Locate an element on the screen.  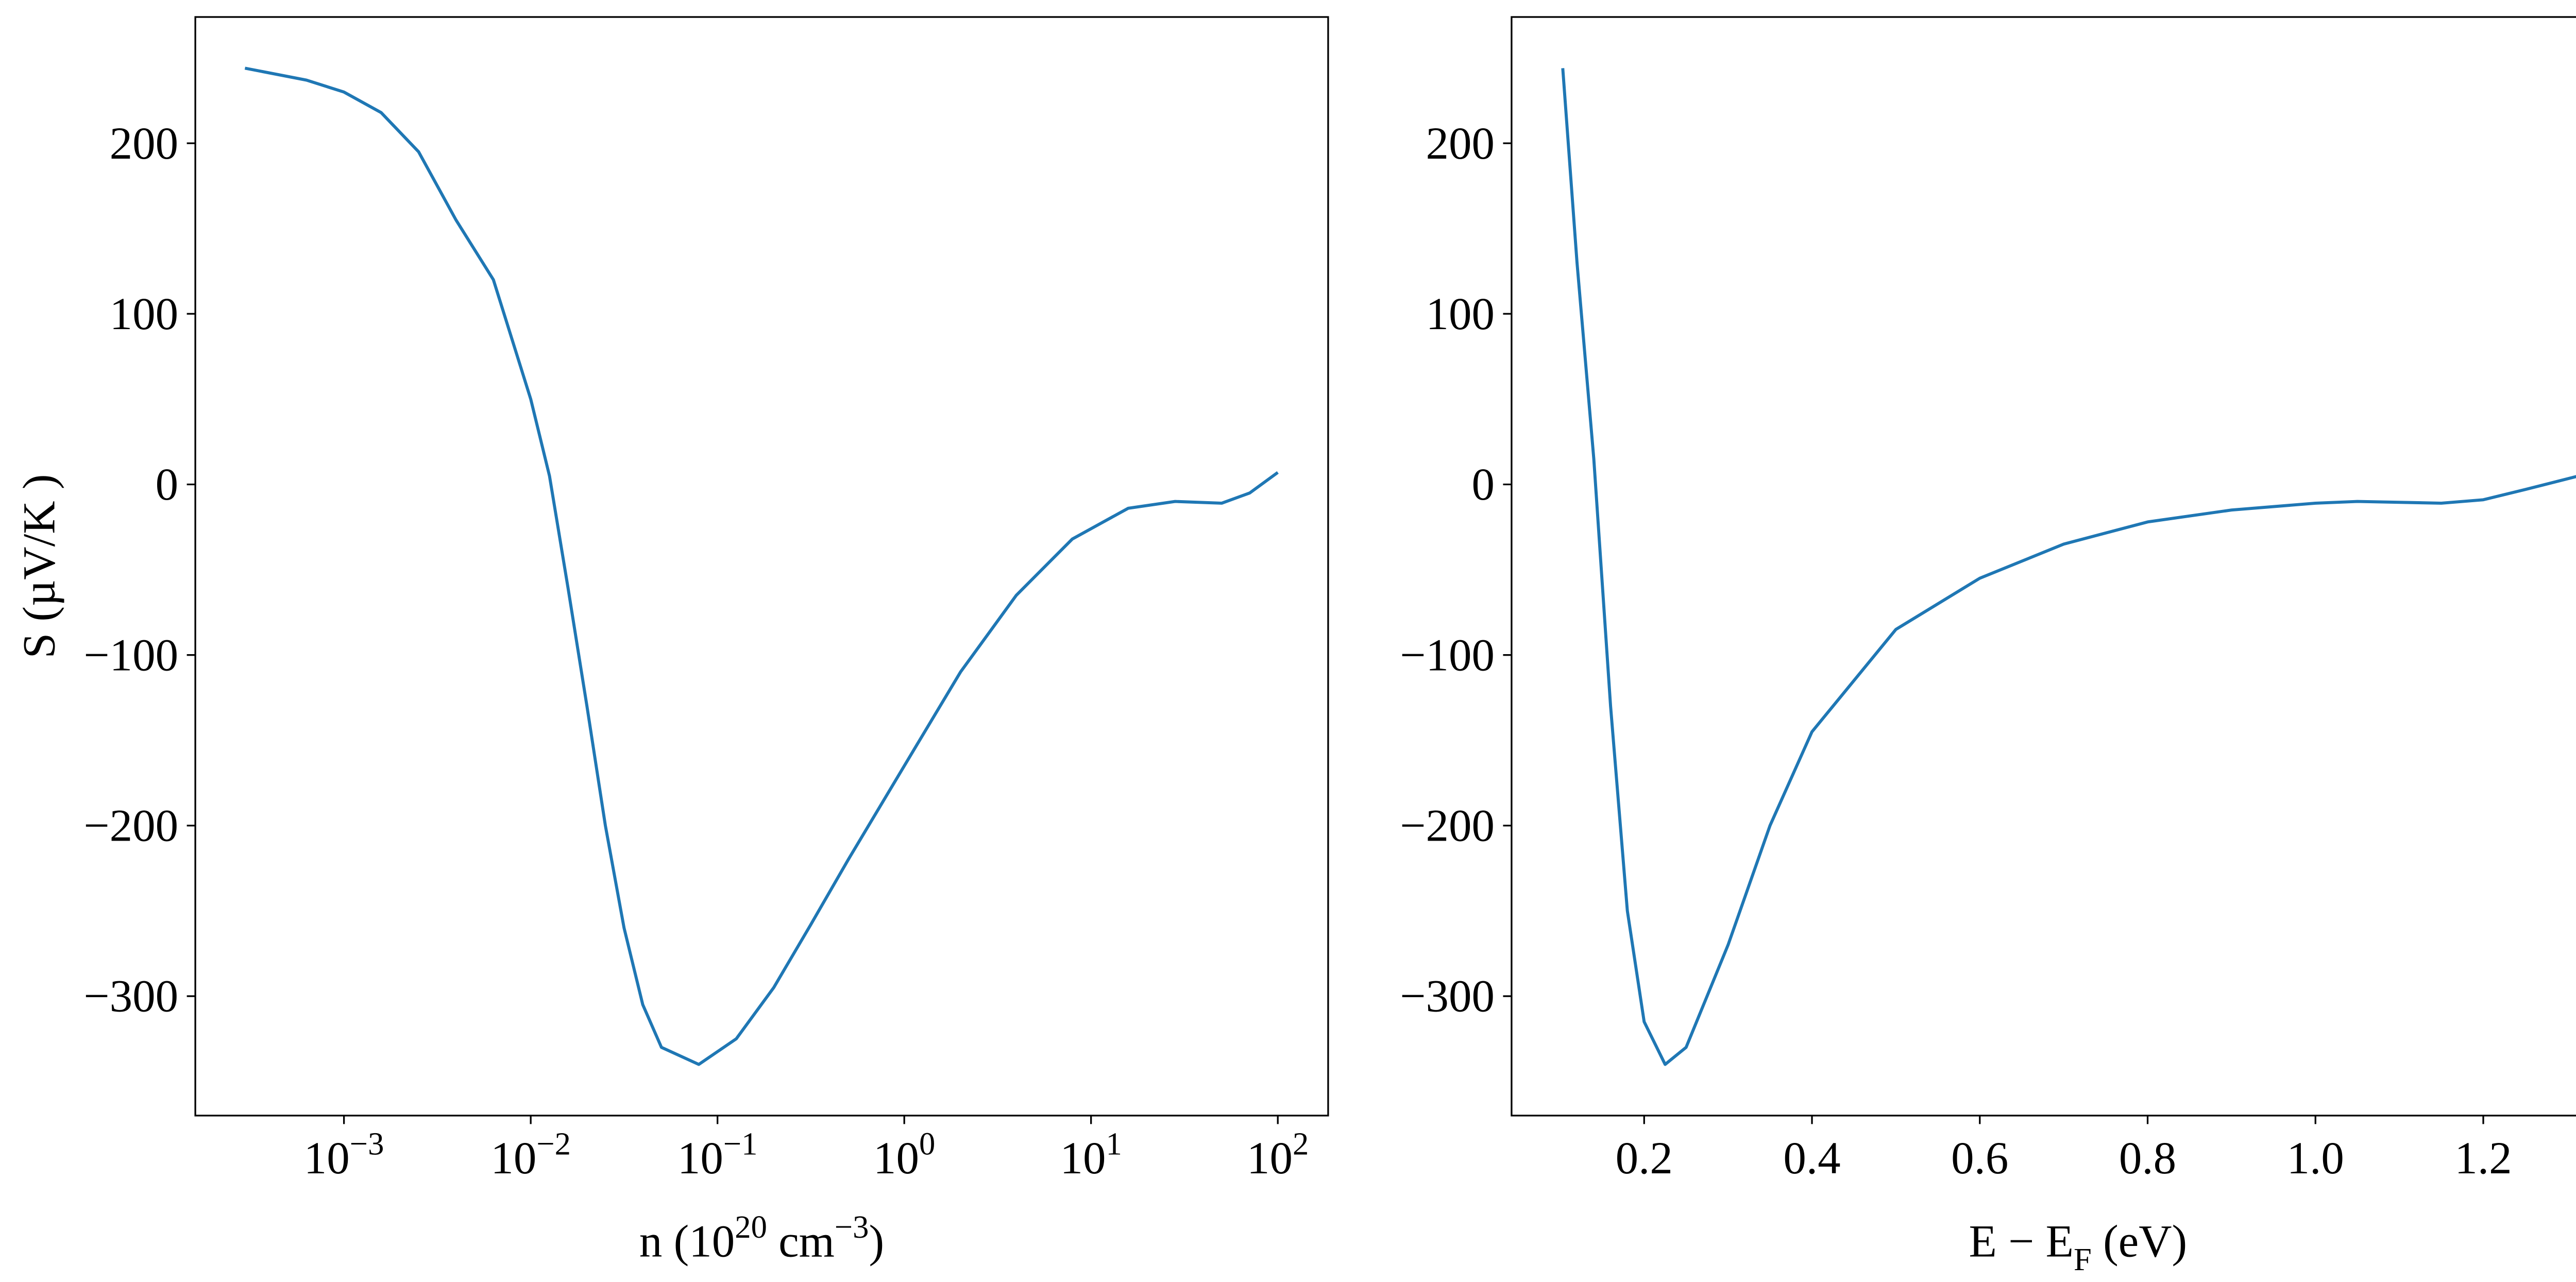
x-tick-label: 0.2 is located at coordinates (1644, 1158).